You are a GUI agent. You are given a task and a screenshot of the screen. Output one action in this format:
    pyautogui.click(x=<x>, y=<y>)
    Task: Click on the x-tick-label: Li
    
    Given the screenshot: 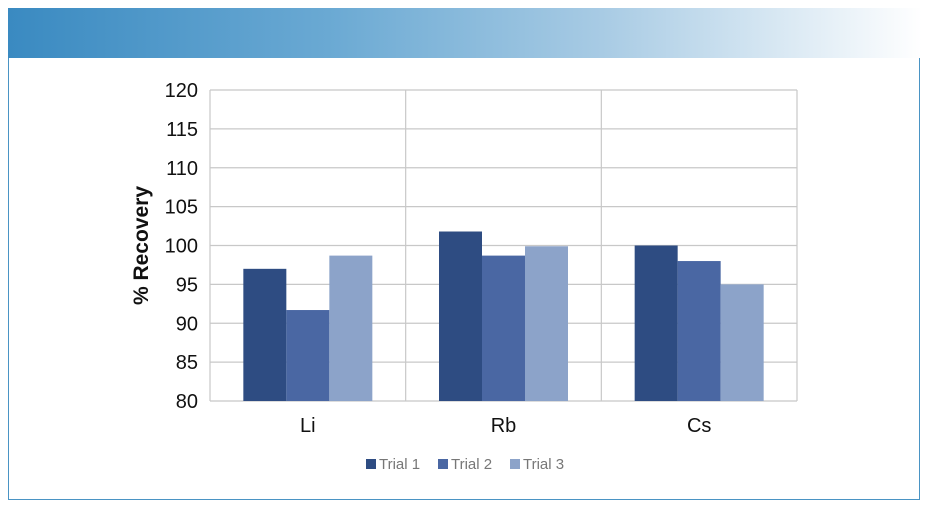 What is the action you would take?
    pyautogui.click(x=308, y=426)
    